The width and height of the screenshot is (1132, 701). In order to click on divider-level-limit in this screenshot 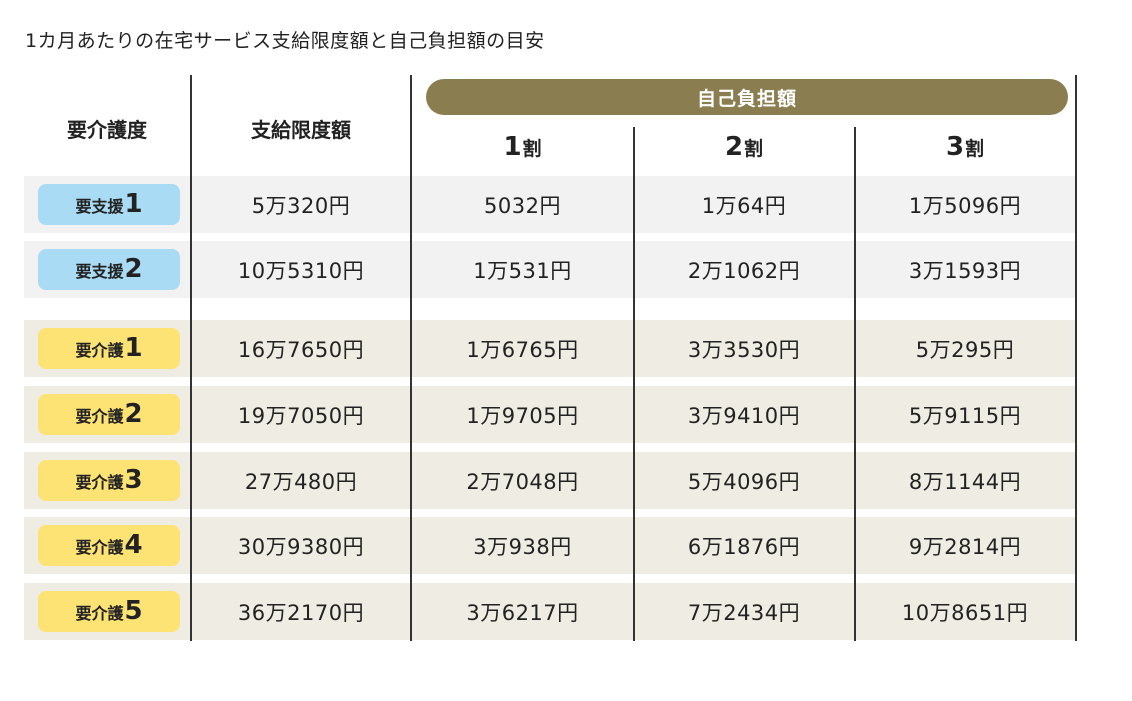, I will do `click(191, 358)`.